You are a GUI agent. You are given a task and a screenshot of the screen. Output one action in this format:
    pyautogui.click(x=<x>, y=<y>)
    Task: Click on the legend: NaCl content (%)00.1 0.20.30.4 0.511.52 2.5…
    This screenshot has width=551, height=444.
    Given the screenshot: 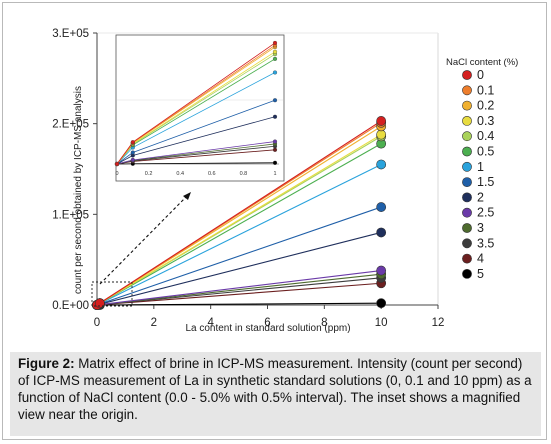 What is the action you would take?
    pyautogui.click(x=482, y=169)
    